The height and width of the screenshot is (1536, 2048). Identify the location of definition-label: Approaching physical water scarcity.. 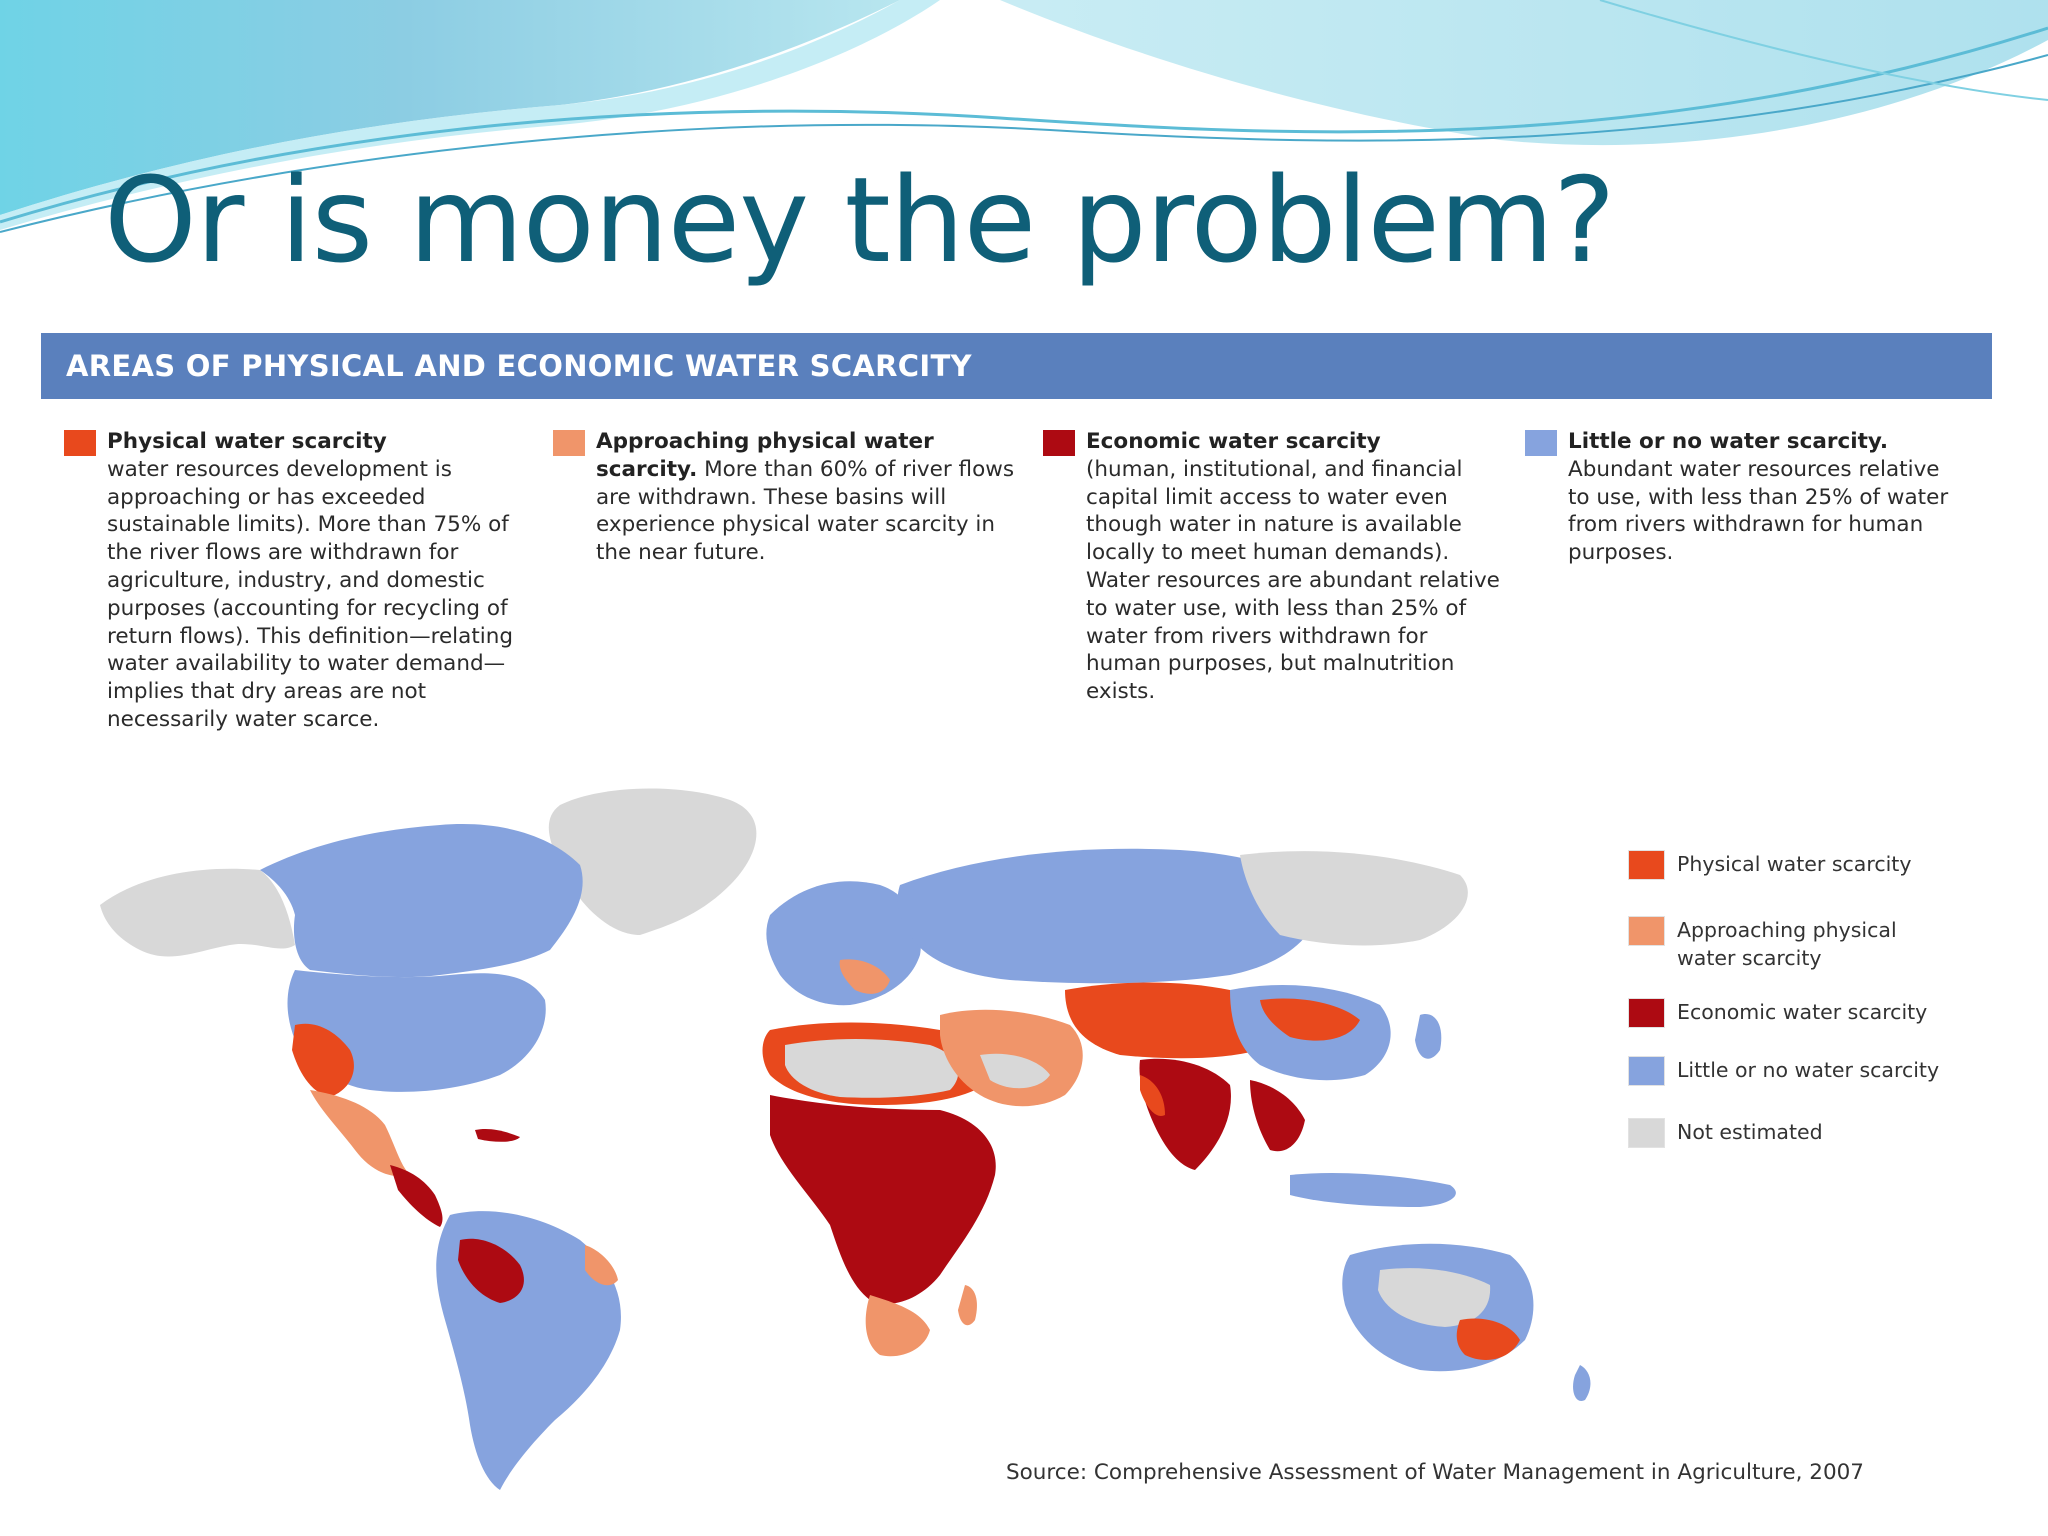
(765, 455).